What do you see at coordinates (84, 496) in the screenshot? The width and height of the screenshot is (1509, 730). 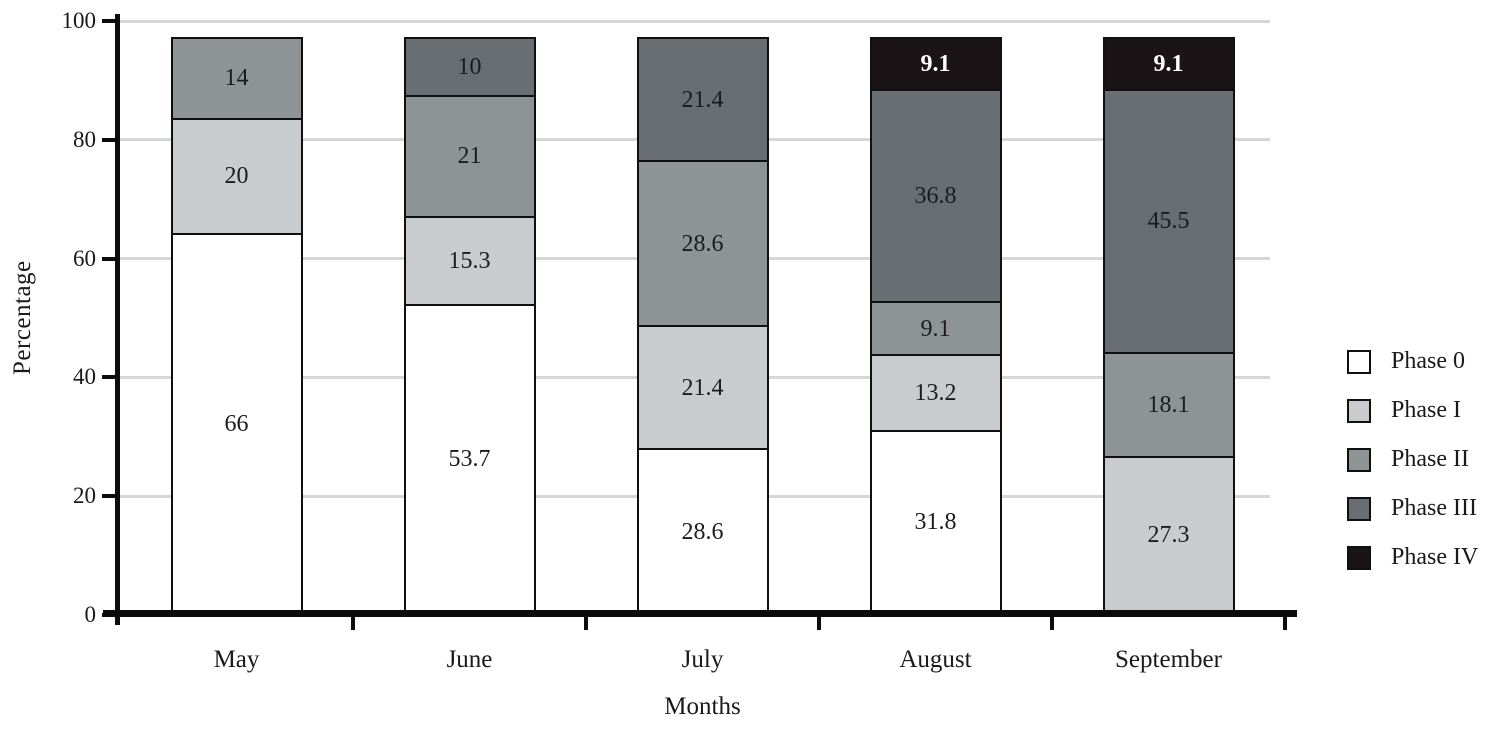 I see `y-tick-label-20: 20` at bounding box center [84, 496].